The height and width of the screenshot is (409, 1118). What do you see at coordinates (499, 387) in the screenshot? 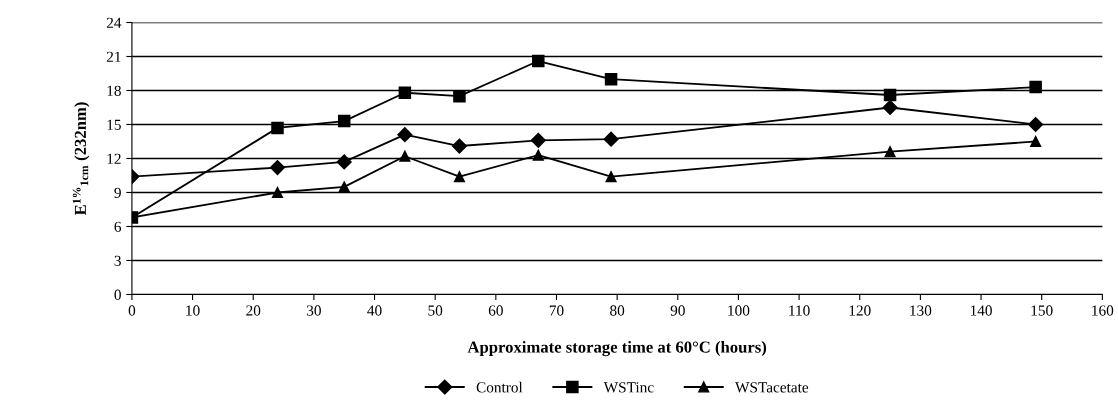
I see `legend-label: Control` at bounding box center [499, 387].